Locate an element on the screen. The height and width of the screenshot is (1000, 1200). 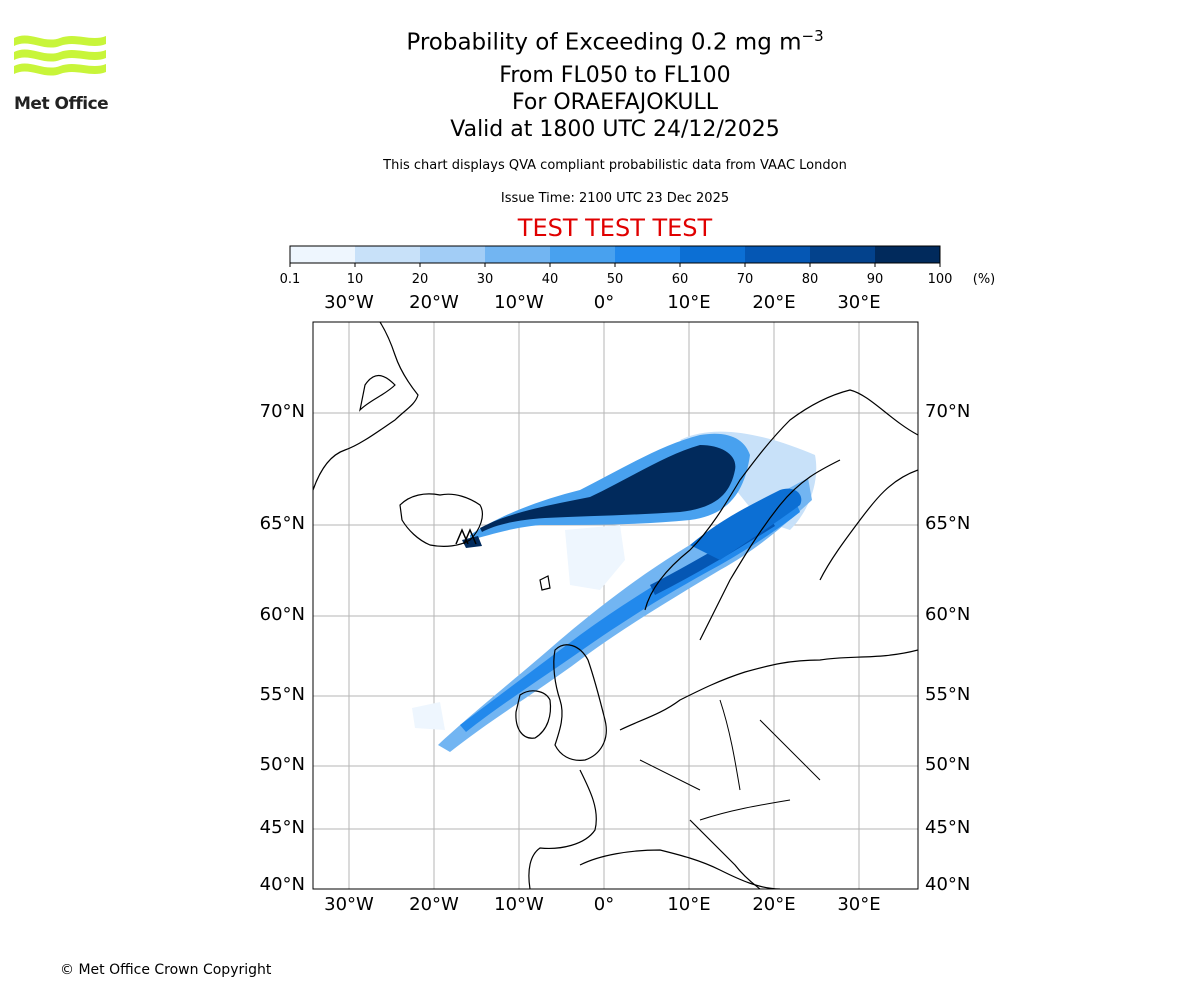
colorbar-tick-label: 50 is located at coordinates (615, 279).